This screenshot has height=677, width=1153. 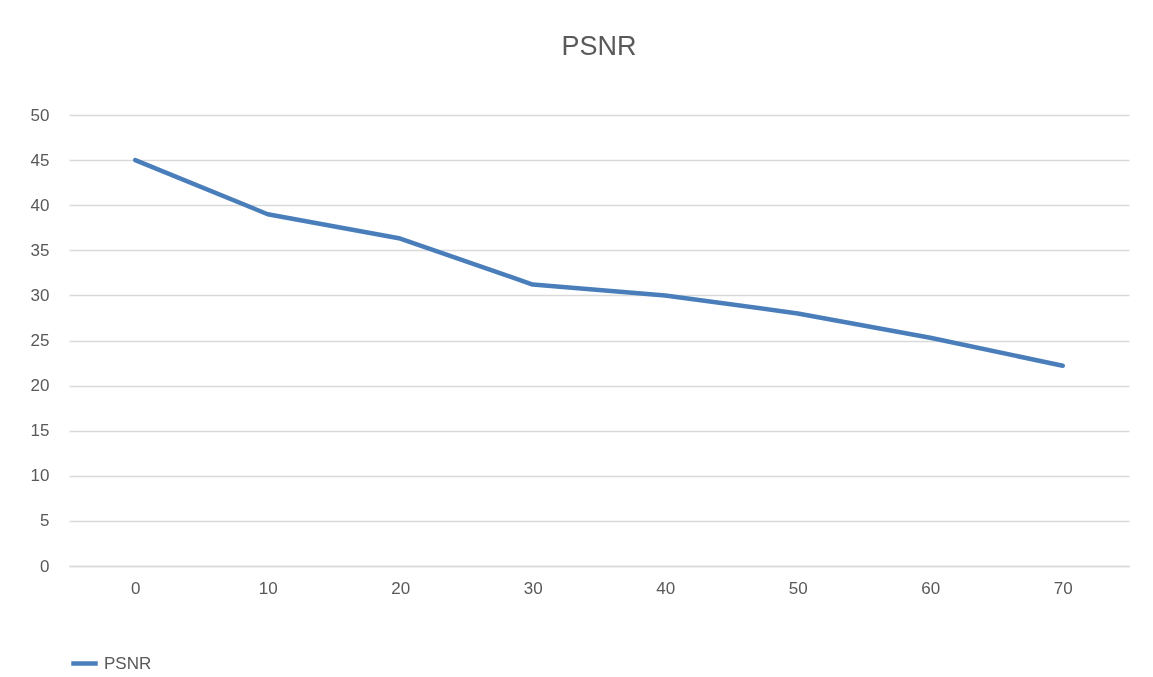 I want to click on y-tick-label: 30, so click(x=40, y=295).